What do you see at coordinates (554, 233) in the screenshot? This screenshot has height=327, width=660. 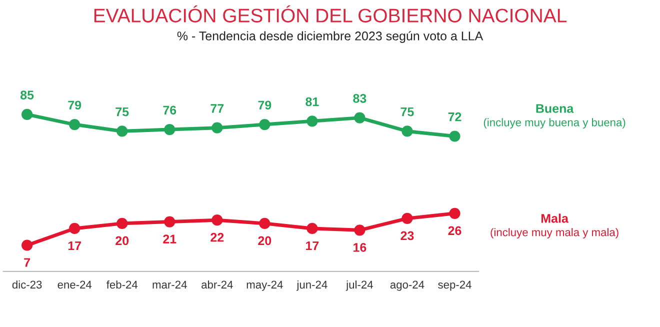 I see `text: (incluye muy mala y mala)` at bounding box center [554, 233].